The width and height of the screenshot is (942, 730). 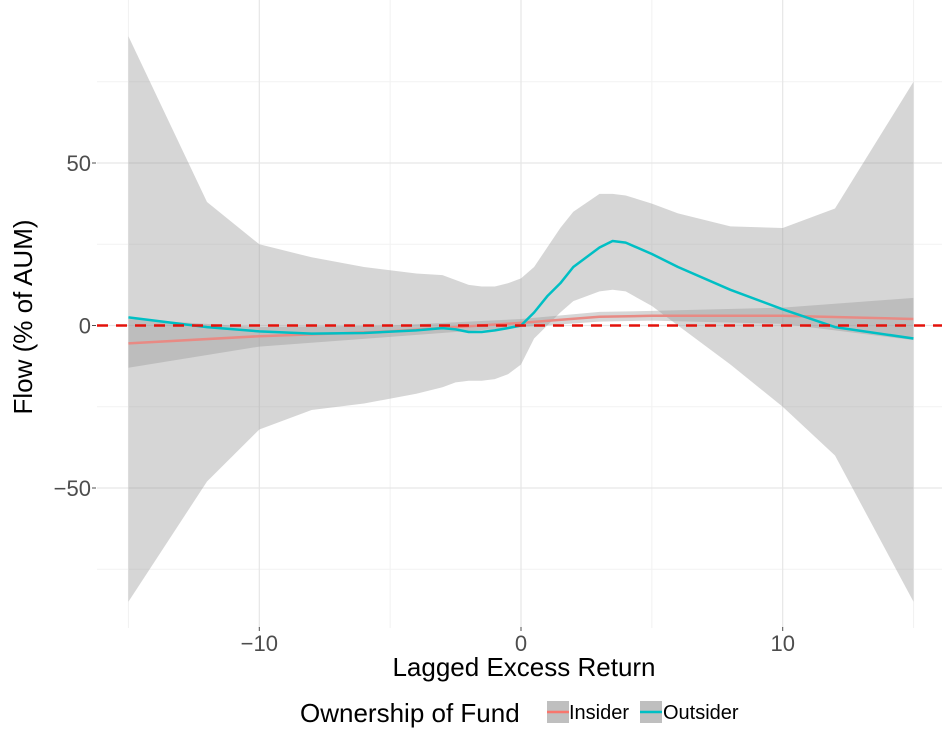 I want to click on series-lines, so click(x=521, y=292).